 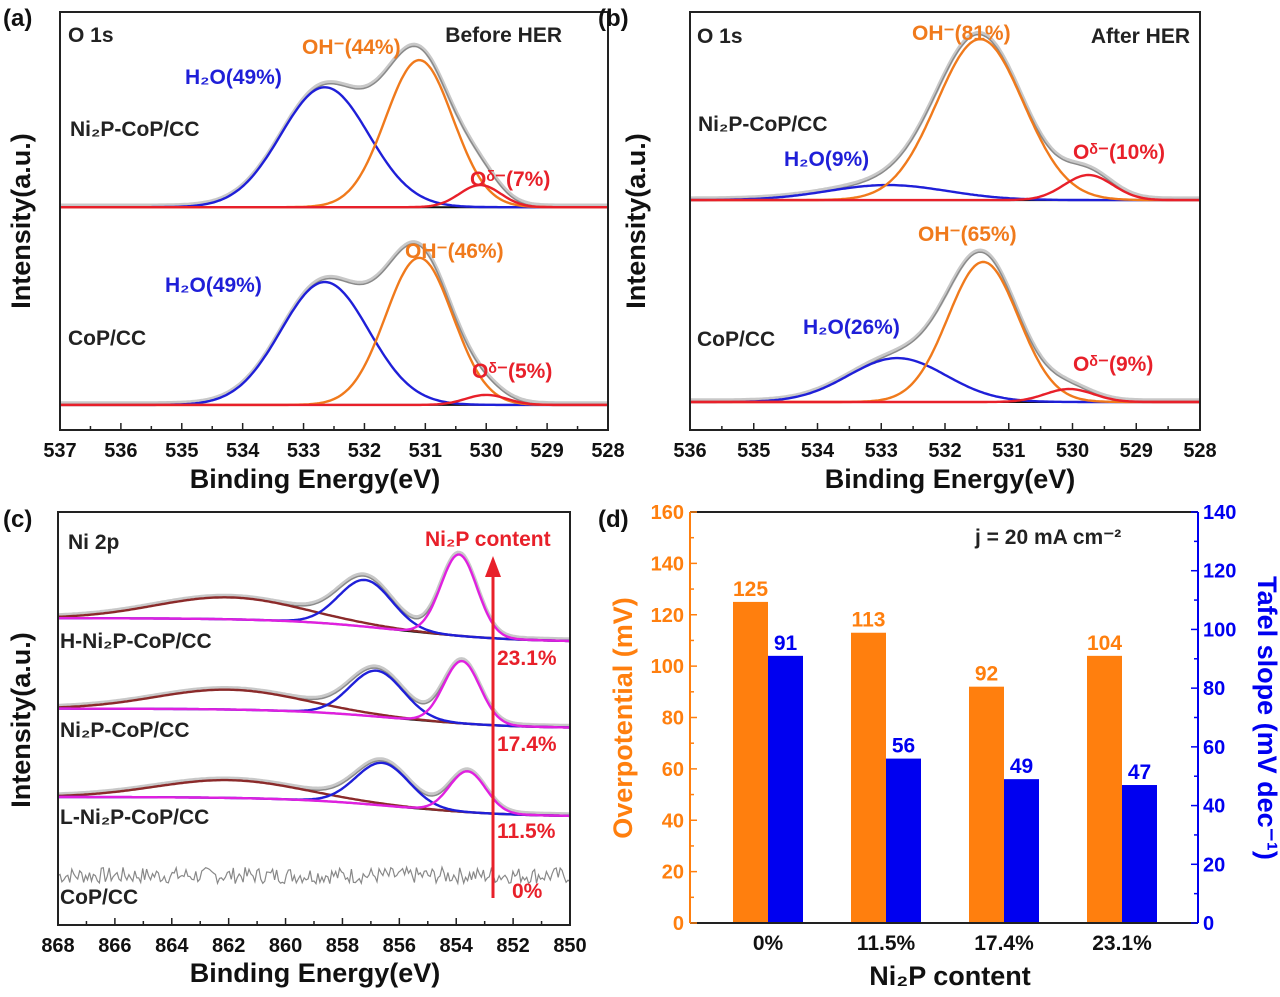 What do you see at coordinates (57, 946) in the screenshot?
I see `x-tick-label: 868` at bounding box center [57, 946].